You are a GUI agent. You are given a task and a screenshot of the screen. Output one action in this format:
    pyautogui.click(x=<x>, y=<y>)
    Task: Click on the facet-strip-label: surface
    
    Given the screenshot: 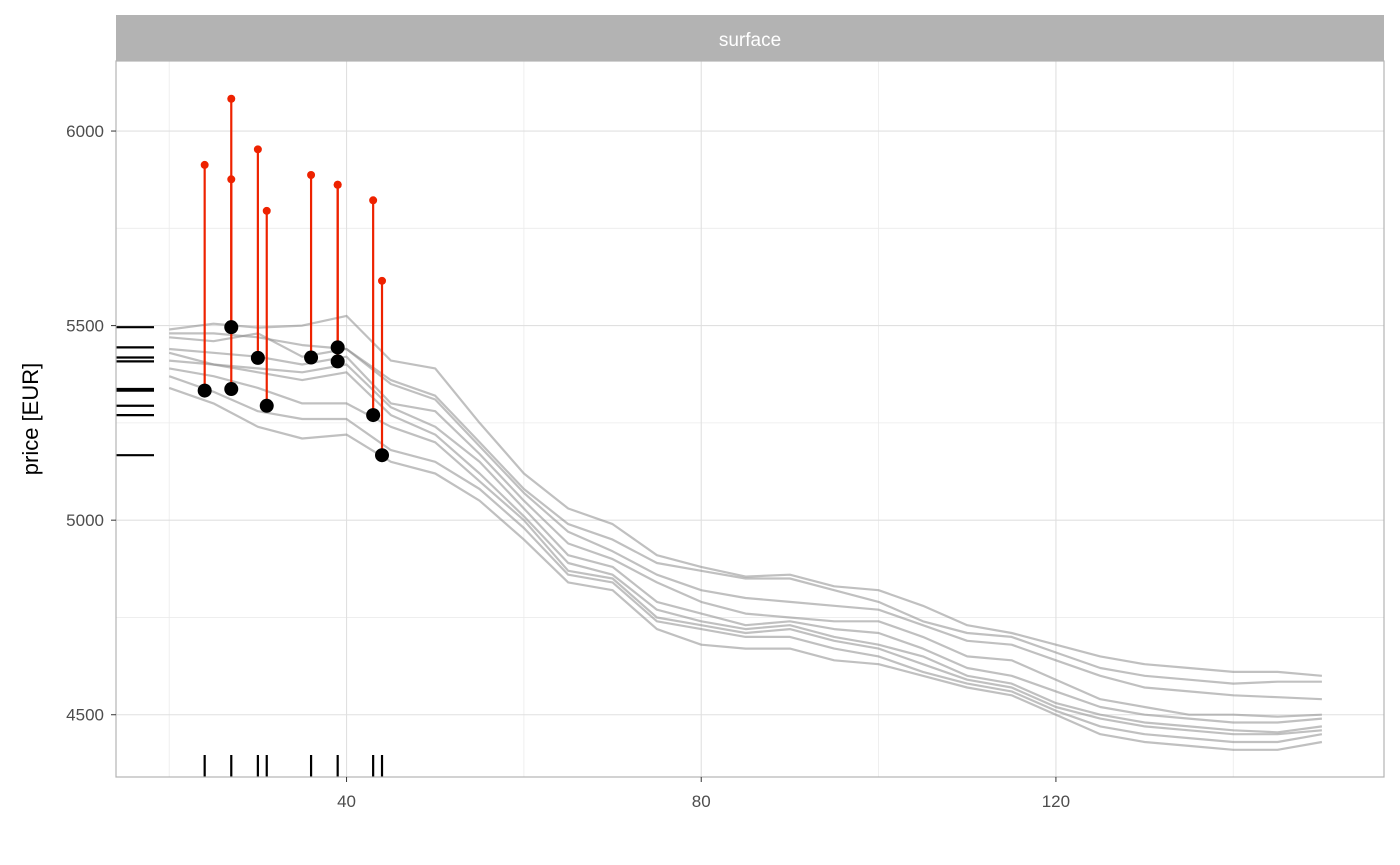 What is the action you would take?
    pyautogui.click(x=750, y=40)
    